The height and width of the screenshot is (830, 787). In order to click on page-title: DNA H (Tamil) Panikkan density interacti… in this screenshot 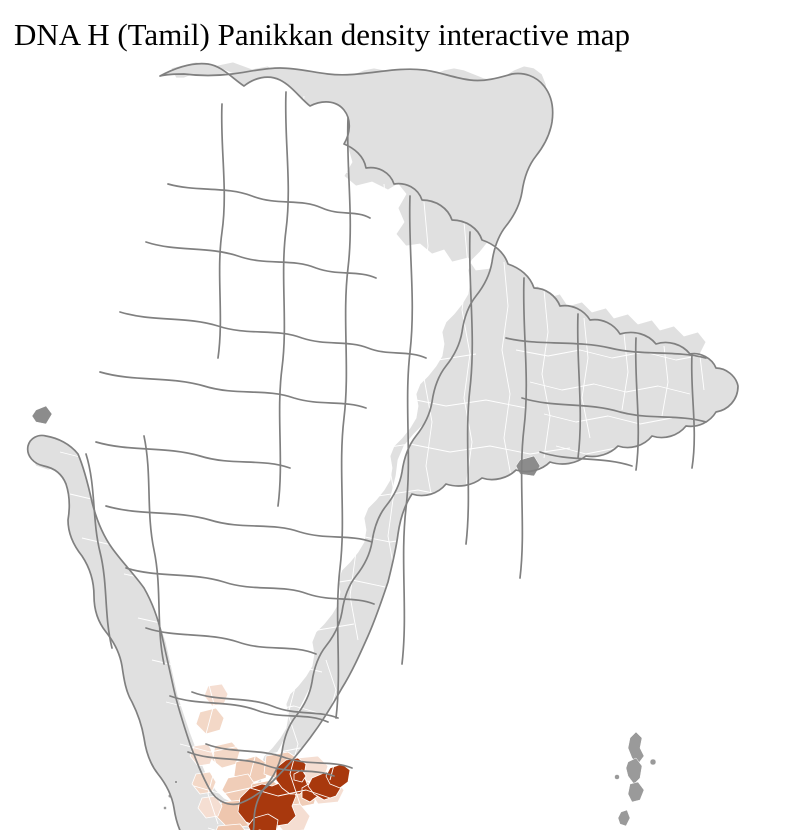, I will do `click(322, 34)`.